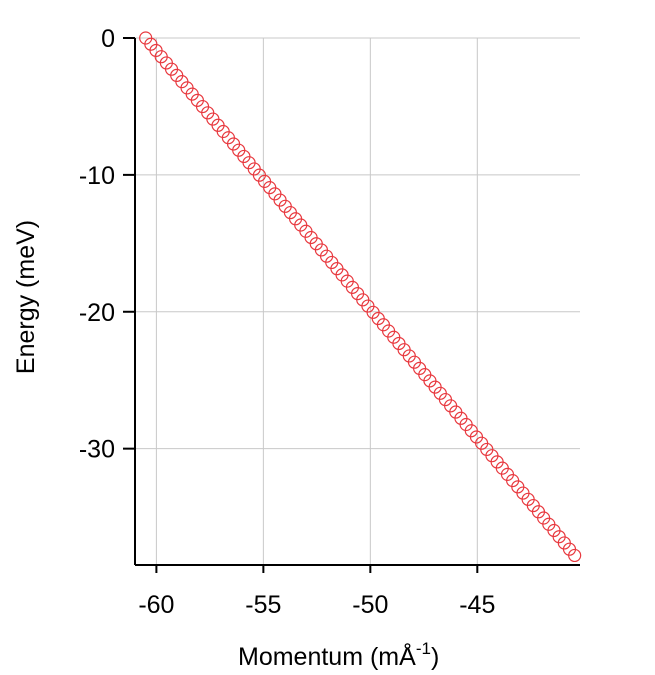  I want to click on y-tick-label: 0, so click(108, 39).